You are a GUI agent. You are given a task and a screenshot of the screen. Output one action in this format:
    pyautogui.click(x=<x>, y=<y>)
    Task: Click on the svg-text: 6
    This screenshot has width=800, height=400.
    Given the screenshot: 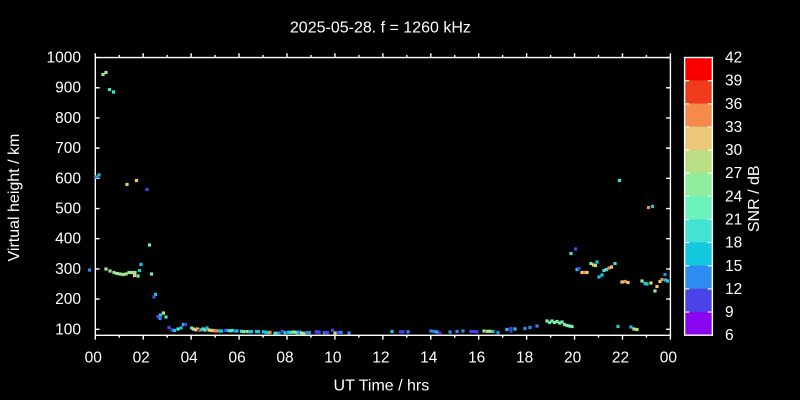 What is the action you would take?
    pyautogui.click(x=729, y=335)
    